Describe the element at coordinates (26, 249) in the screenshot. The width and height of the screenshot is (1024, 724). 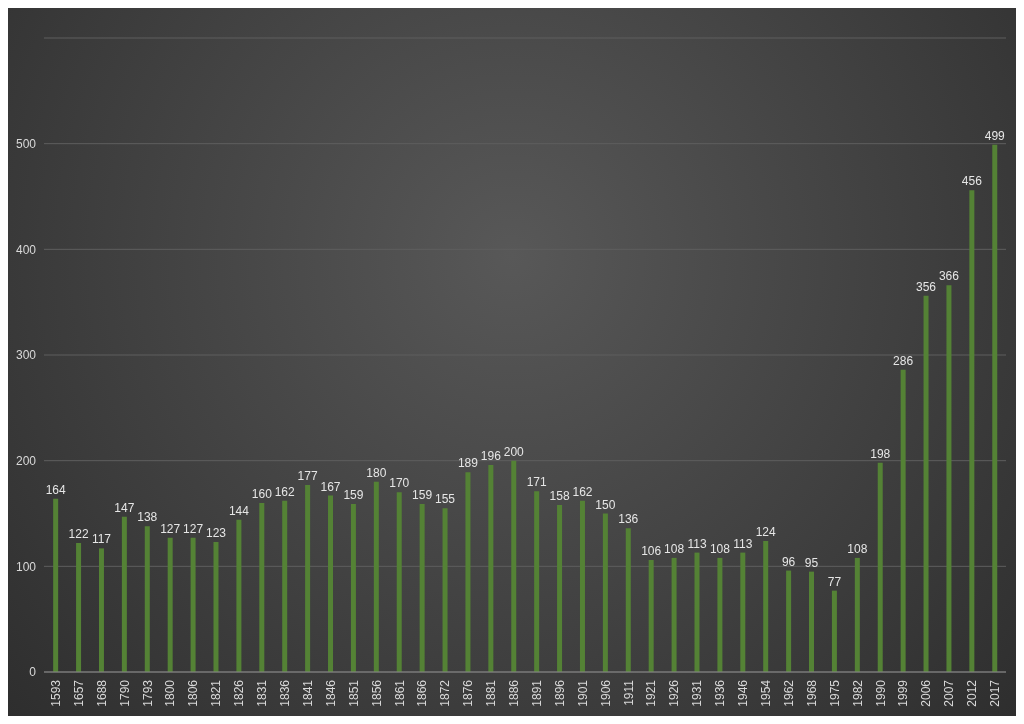
I see `y-tick-label: 400` at that location.